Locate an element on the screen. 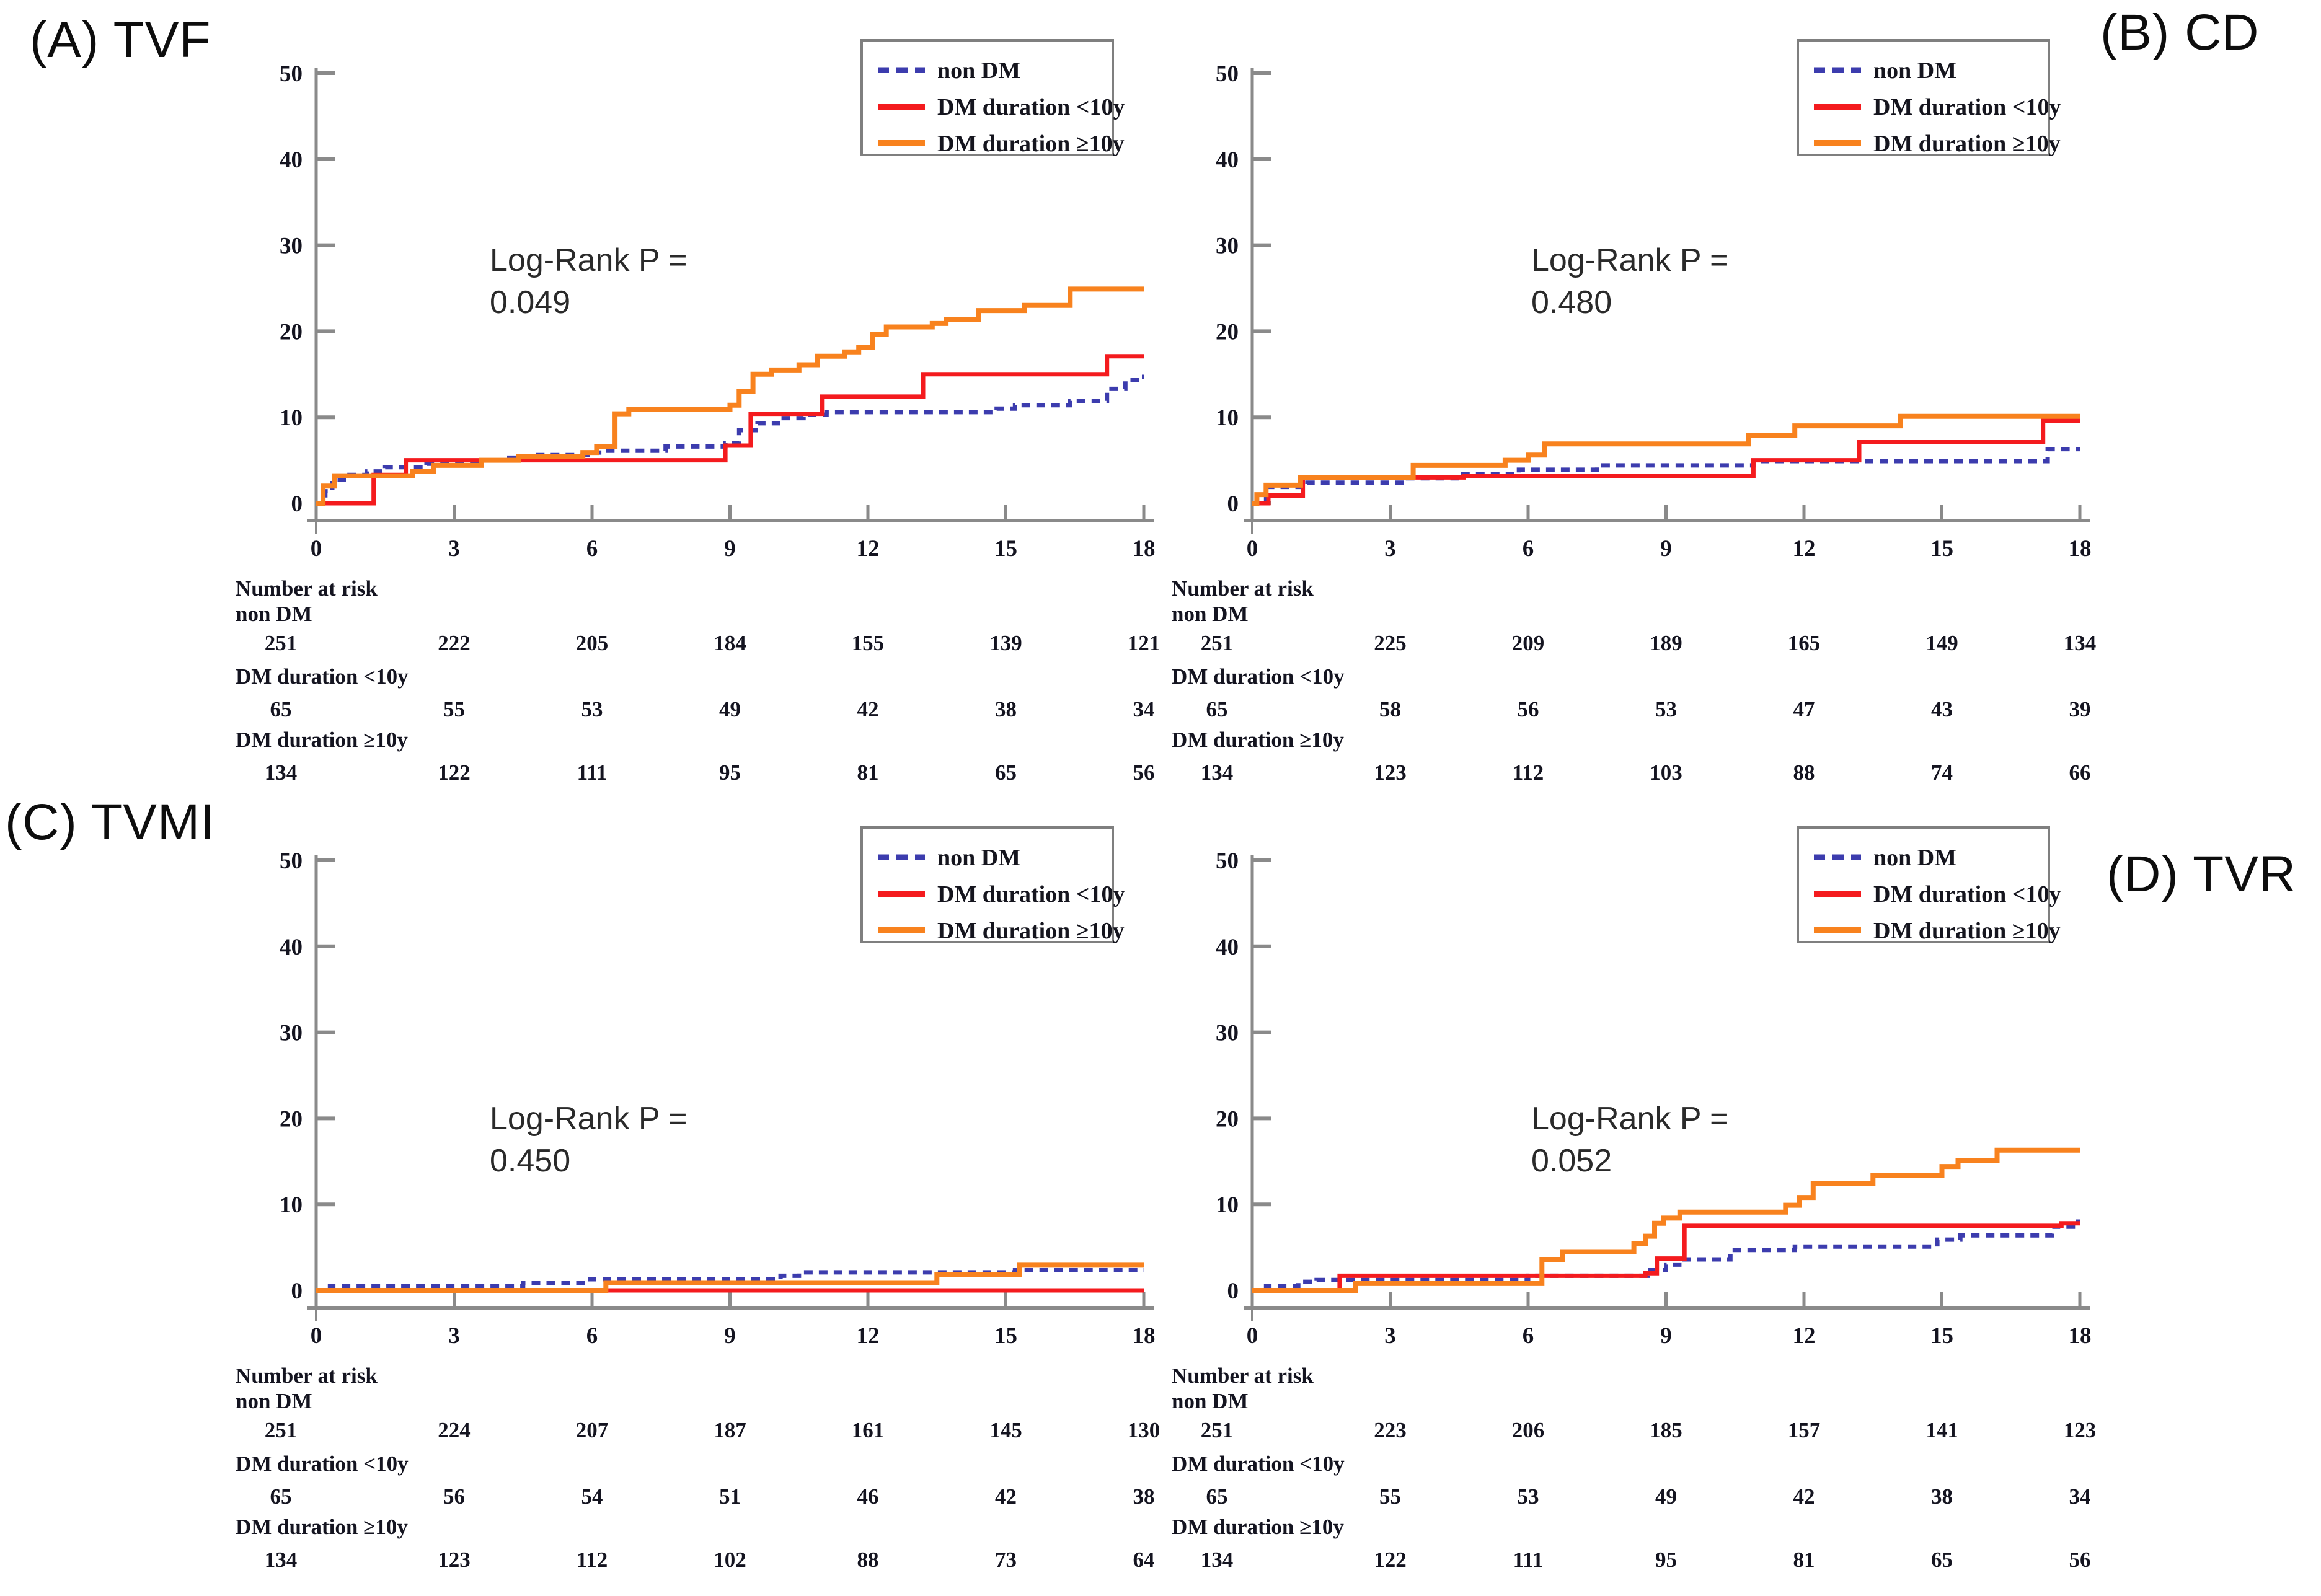 The width and height of the screenshot is (2321, 1596). risk-value: 145 is located at coordinates (1005, 1430).